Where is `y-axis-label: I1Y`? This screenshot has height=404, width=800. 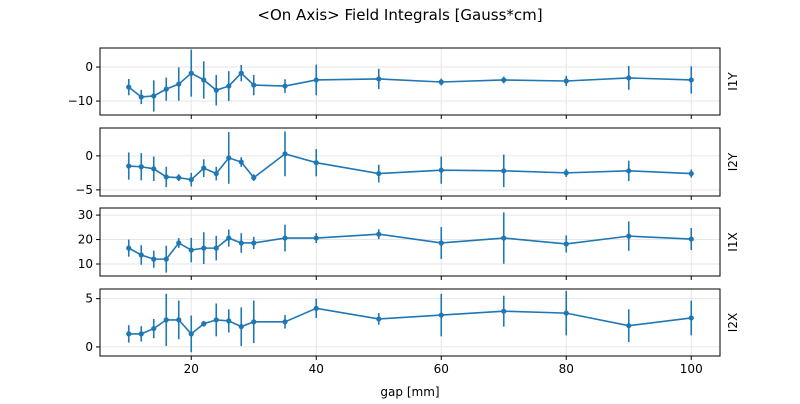
y-axis-label: I1Y is located at coordinates (733, 81).